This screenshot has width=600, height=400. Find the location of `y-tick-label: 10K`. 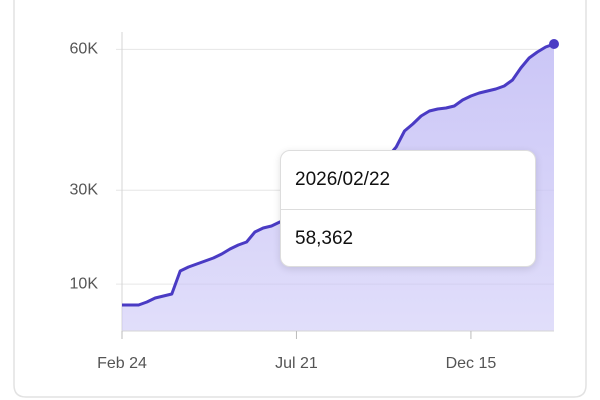

y-tick-label: 10K is located at coordinates (84, 283).